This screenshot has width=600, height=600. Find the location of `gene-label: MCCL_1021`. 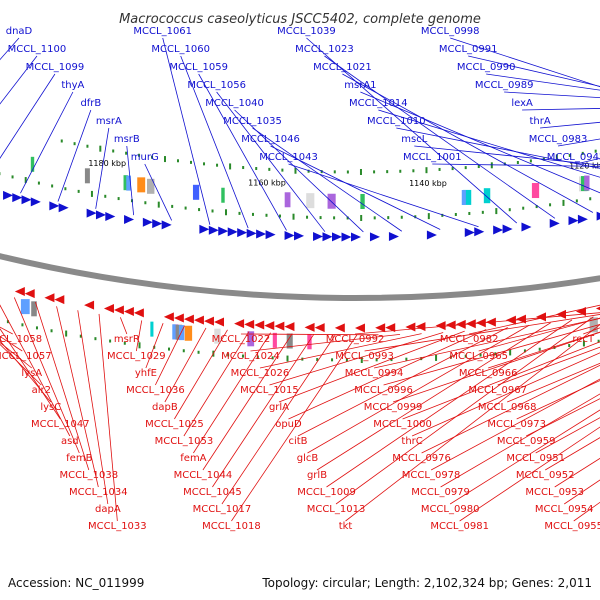

gene-label: MCCL_1021 is located at coordinates (342, 67).